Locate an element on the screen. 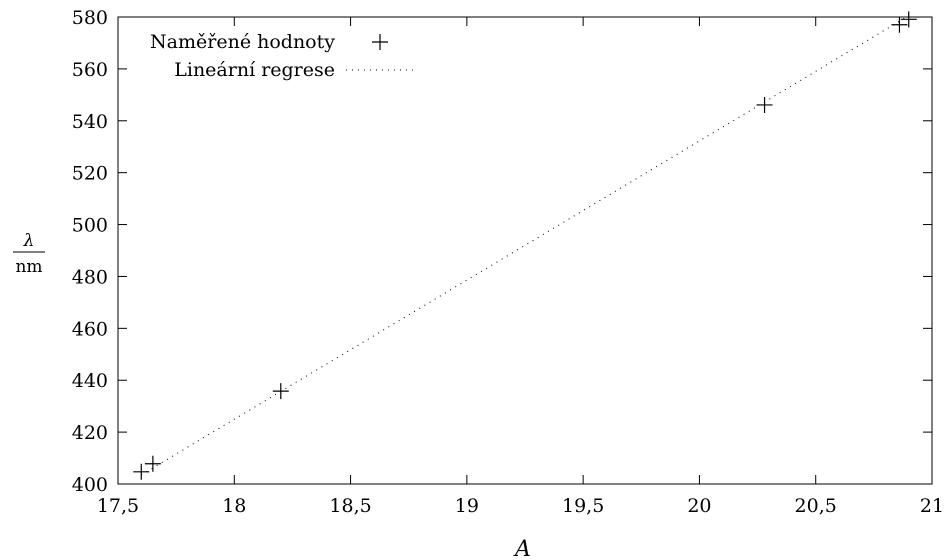 This screenshot has width=945, height=560. y-tick-label: 580 is located at coordinates (90, 18).